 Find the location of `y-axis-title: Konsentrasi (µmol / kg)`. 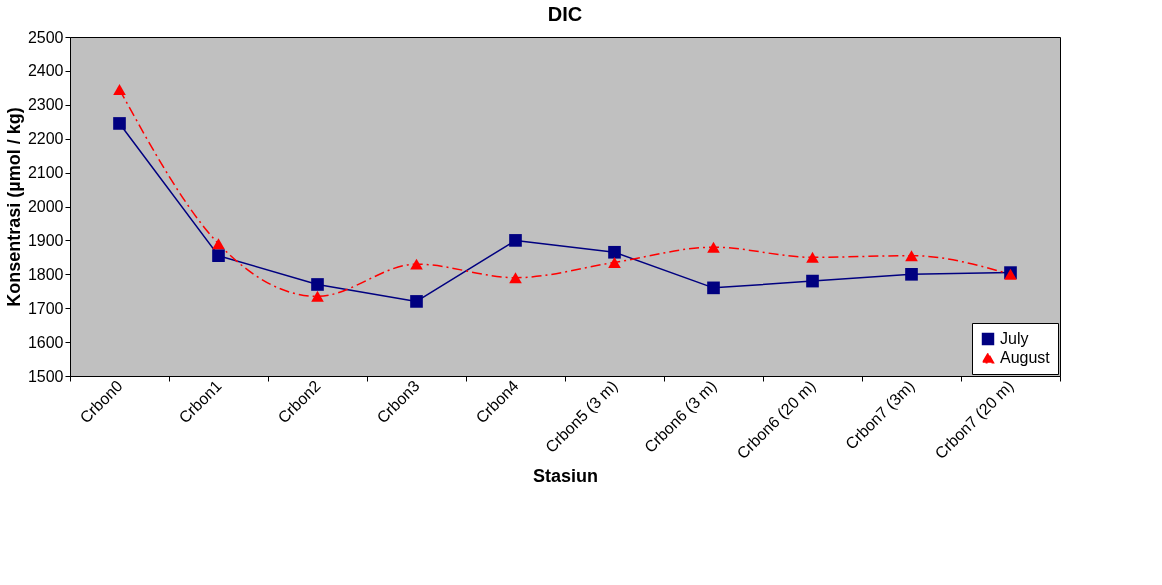

y-axis-title: Konsentrasi (µmol / kg) is located at coordinates (13, 207).